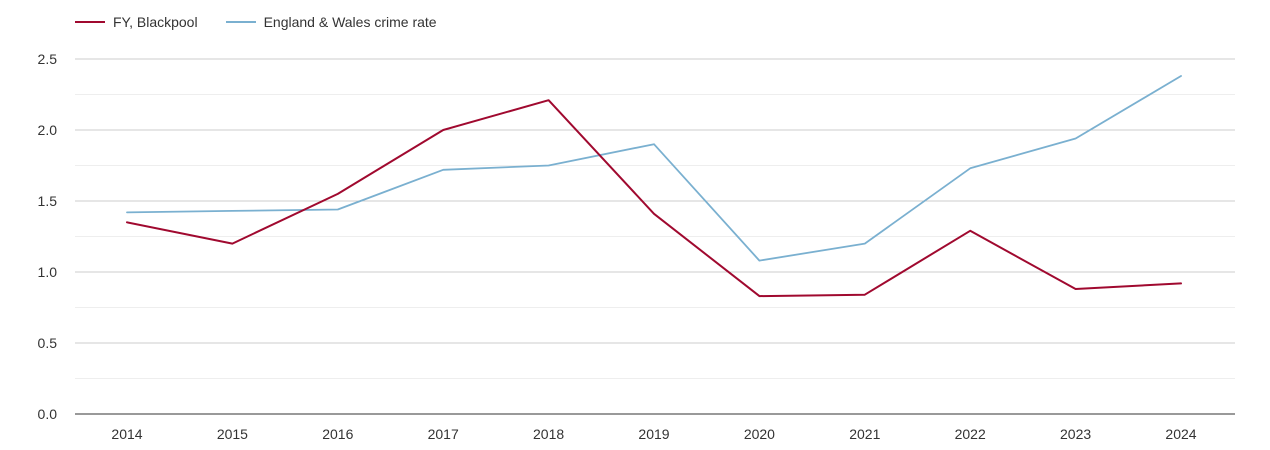  What do you see at coordinates (126, 434) in the screenshot?
I see `x-tick-label: 2014` at bounding box center [126, 434].